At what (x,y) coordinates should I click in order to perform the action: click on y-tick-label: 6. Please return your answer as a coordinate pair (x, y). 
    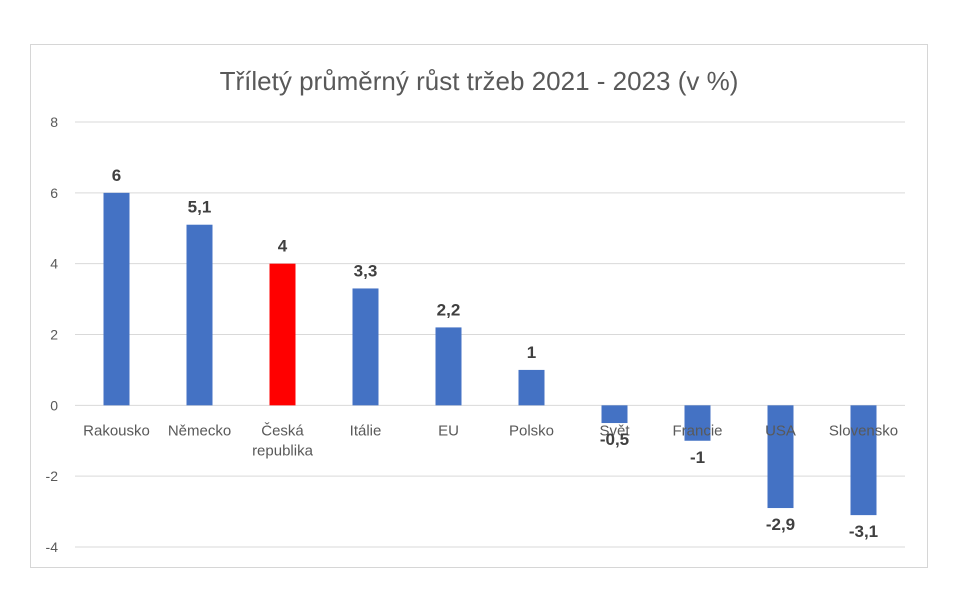
    Looking at the image, I should click on (54, 193).